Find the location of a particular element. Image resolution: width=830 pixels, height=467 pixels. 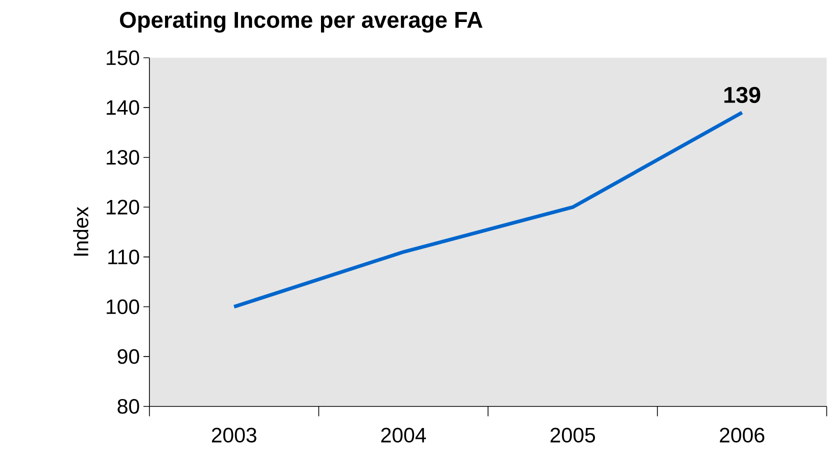

y-tick-label: 140 is located at coordinates (123, 107).